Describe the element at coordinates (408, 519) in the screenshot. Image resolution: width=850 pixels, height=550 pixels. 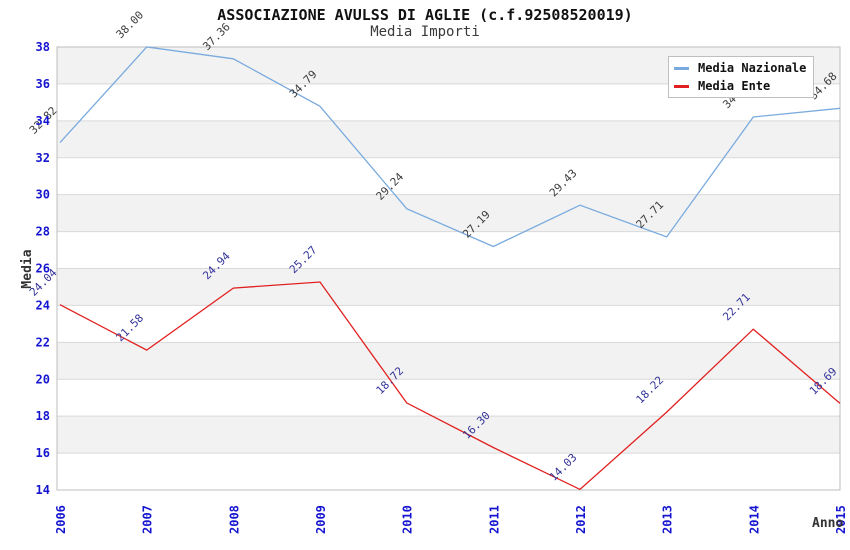
I see `x-tick-label: 2010` at that location.